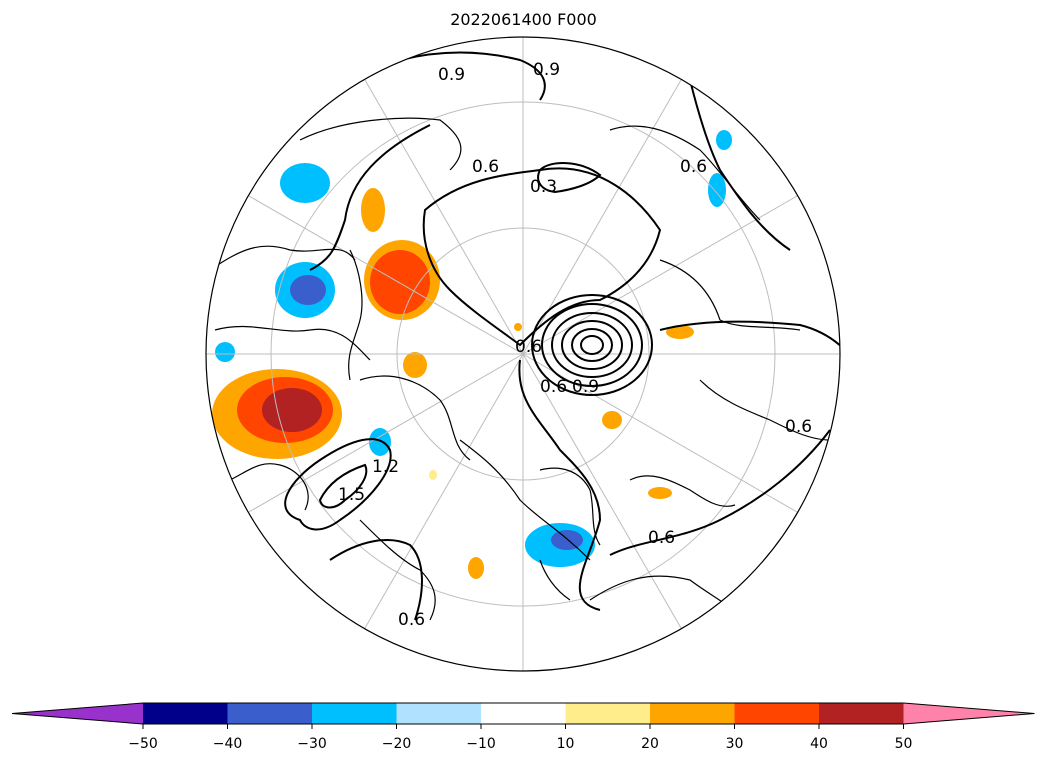 The width and height of the screenshot is (1047, 763). Describe the element at coordinates (396, 744) in the screenshot. I see `colorbar-tick-label: −20` at that location.